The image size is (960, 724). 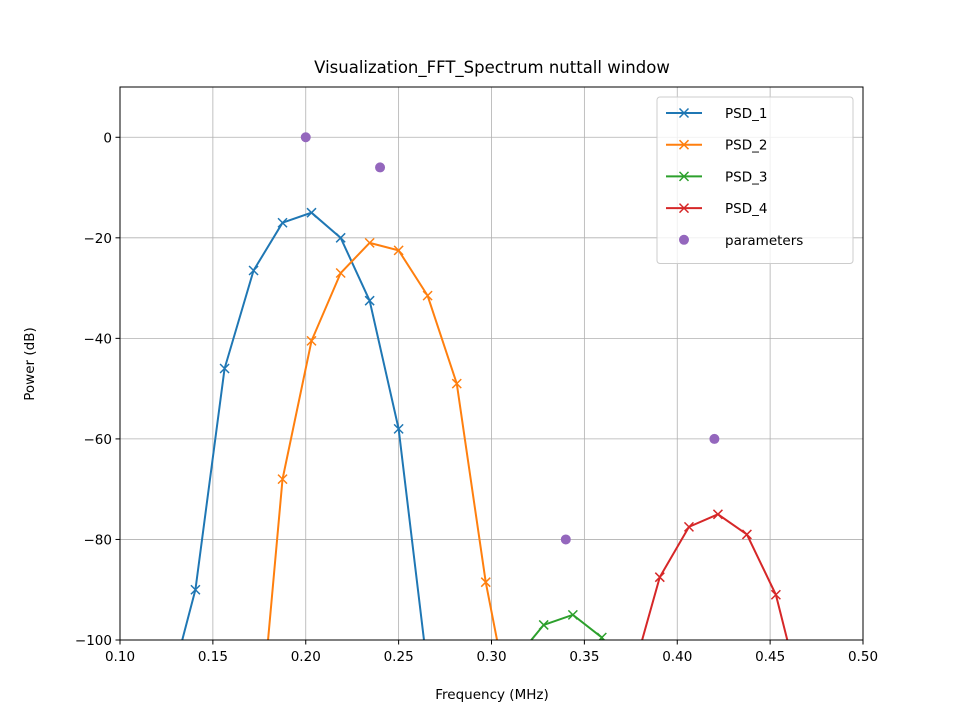 What do you see at coordinates (764, 241) in the screenshot?
I see `legend-label: parameters` at bounding box center [764, 241].